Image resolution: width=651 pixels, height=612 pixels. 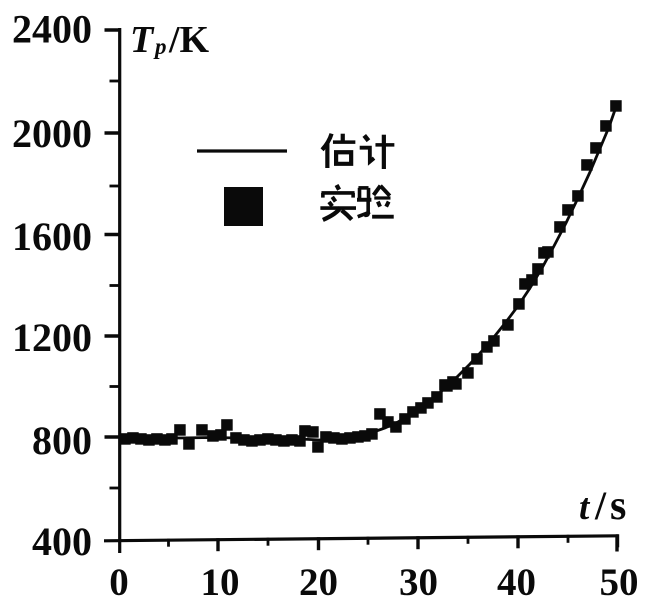 What do you see at coordinates (52, 337) in the screenshot?
I see `svg-text: 1200` at bounding box center [52, 337].